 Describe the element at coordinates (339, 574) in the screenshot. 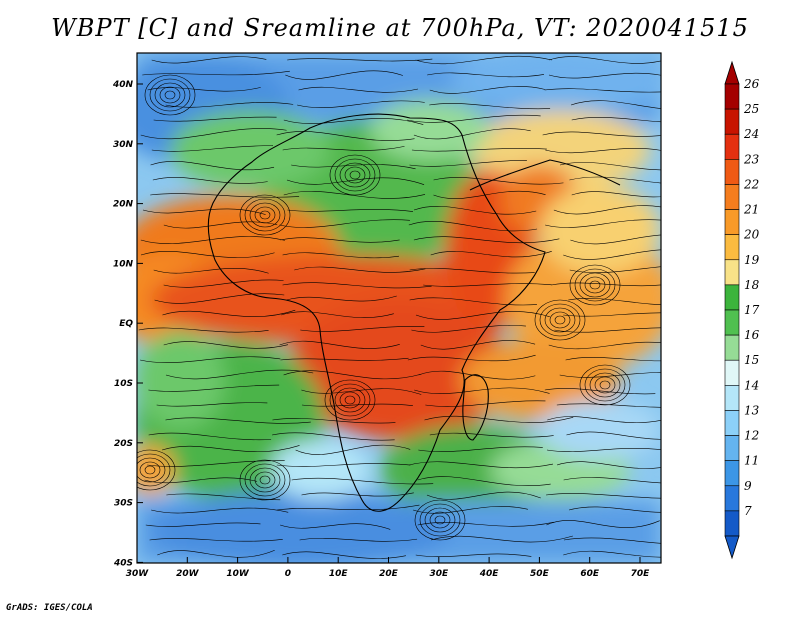

I see `lon-label: 10E` at that location.